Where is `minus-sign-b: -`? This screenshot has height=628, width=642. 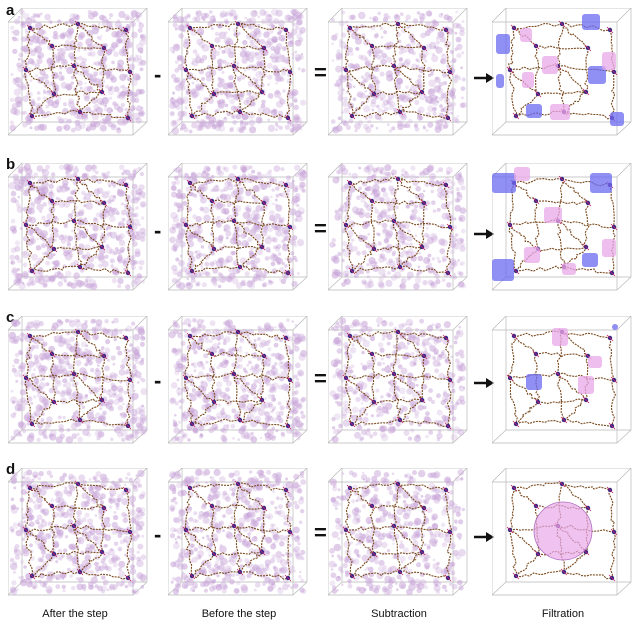 minus-sign-b: - is located at coordinates (158, 230).